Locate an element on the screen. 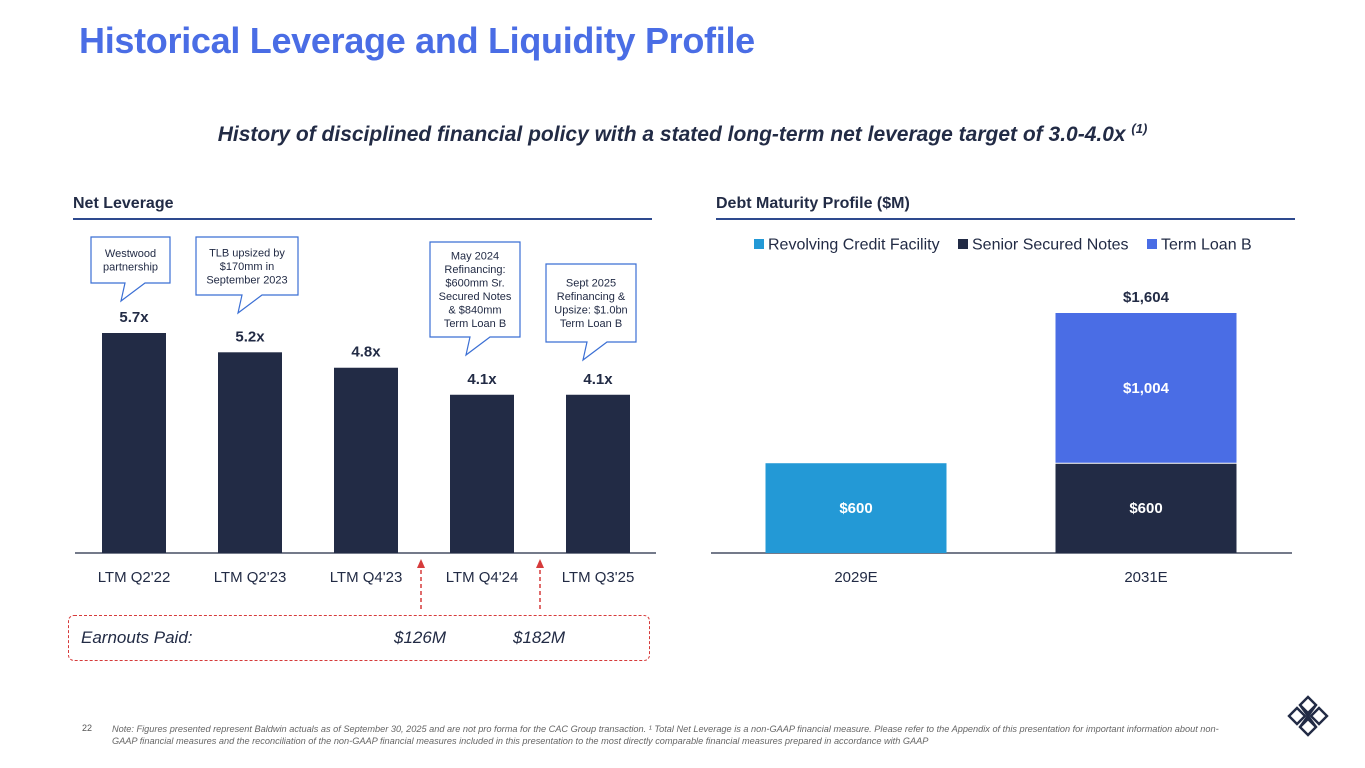  lev-category-label: LTM Q3'25 is located at coordinates (598, 577).